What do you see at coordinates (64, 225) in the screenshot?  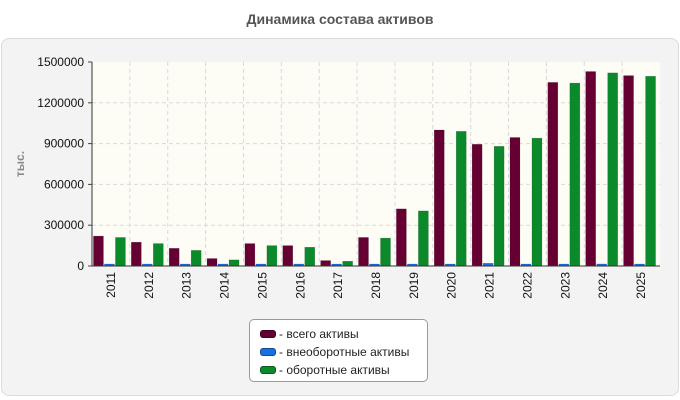 I see `y-tick-label: 300000` at bounding box center [64, 225].